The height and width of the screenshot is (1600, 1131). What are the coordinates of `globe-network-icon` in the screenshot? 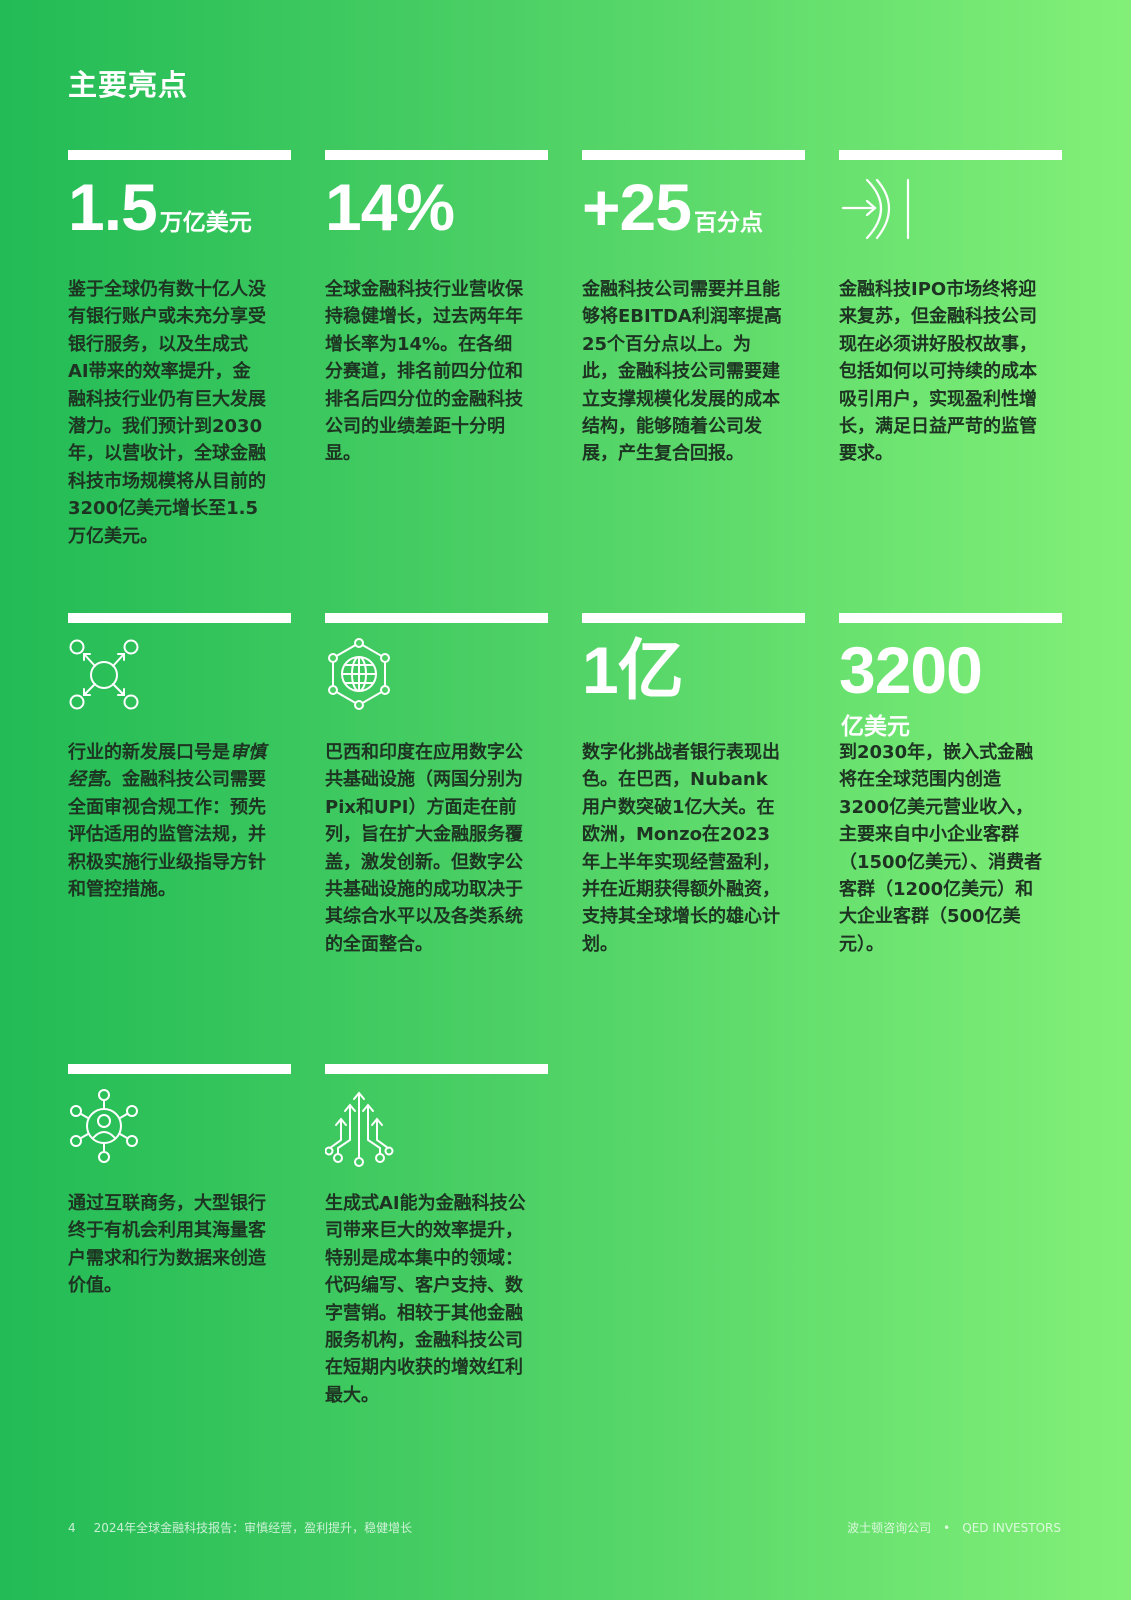 It's located at (436, 681).